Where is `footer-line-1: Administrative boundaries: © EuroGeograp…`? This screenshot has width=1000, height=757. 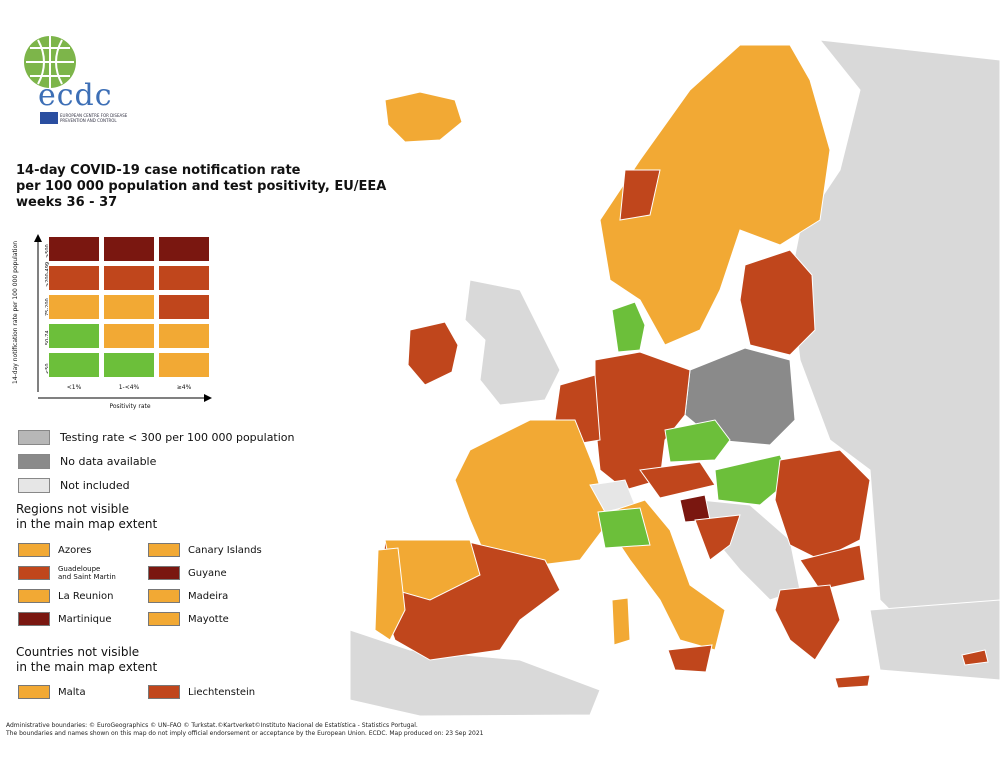
footer-line-1: Administrative boundaries: © EuroGeograp… is located at coordinates (212, 725).